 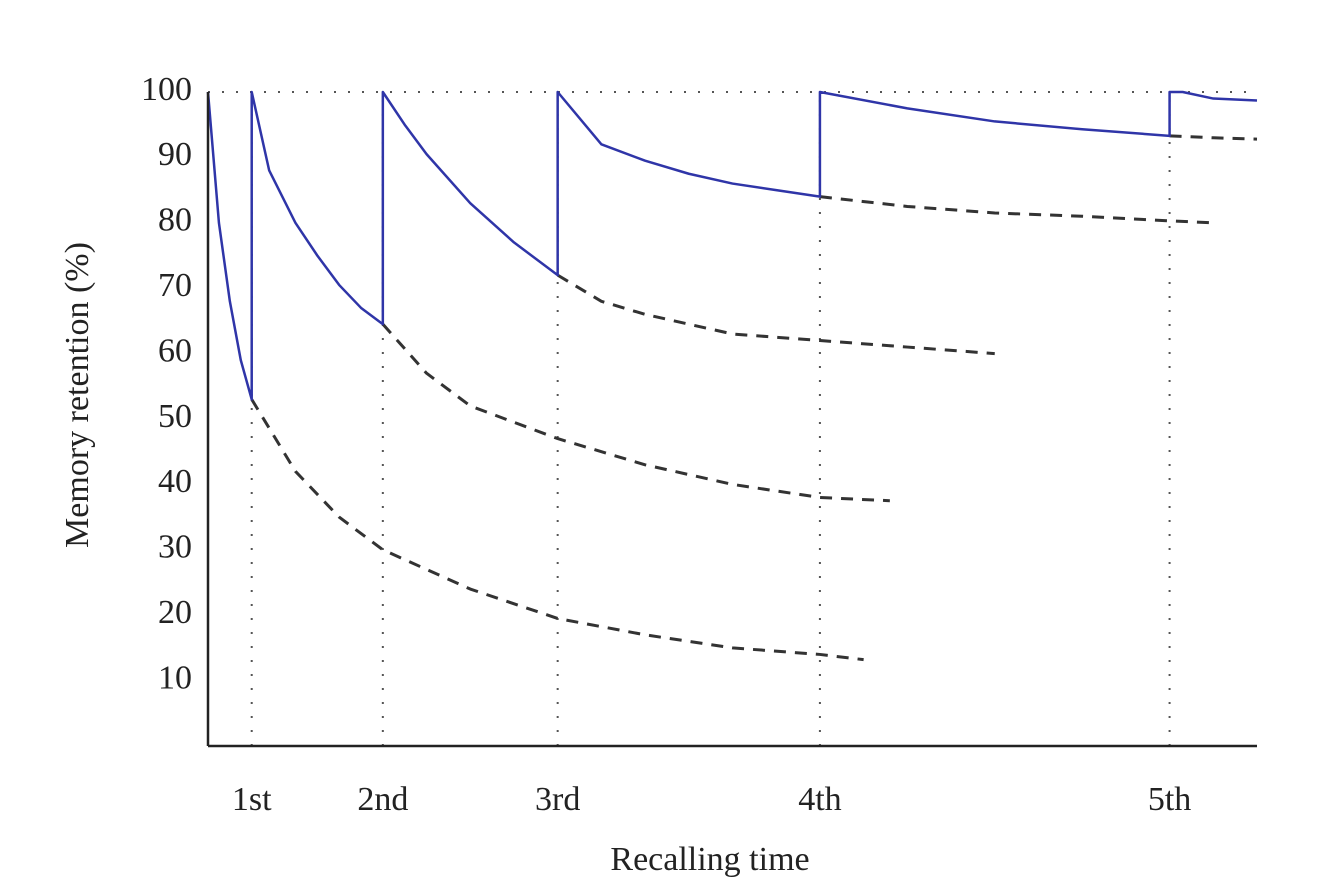 What do you see at coordinates (175, 481) in the screenshot?
I see `y-tick-label: 40` at bounding box center [175, 481].